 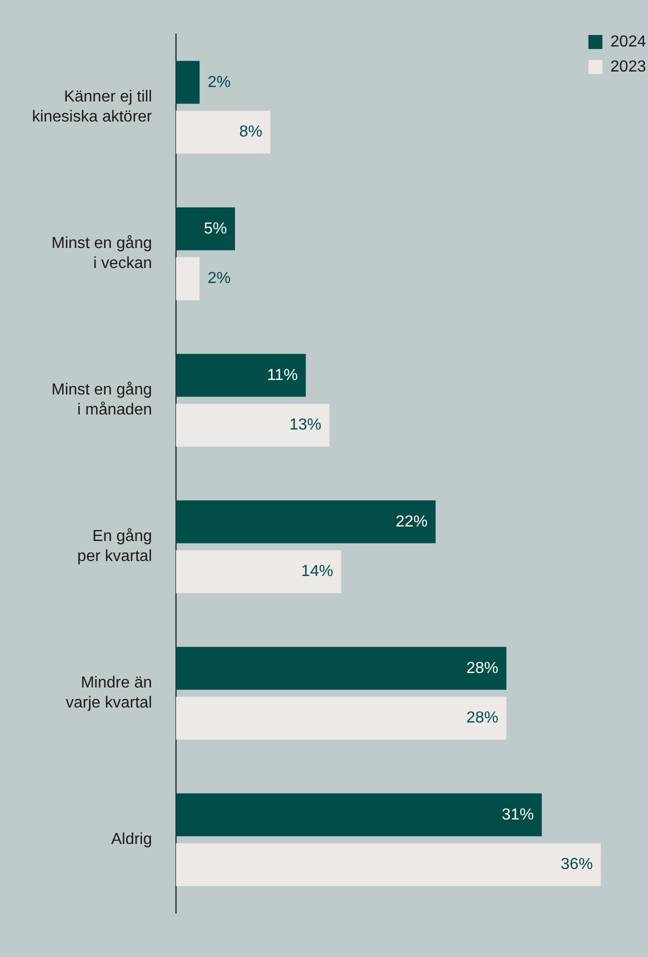 I want to click on y-tick-label: Mindre än varje kvartal, so click(x=109, y=693).